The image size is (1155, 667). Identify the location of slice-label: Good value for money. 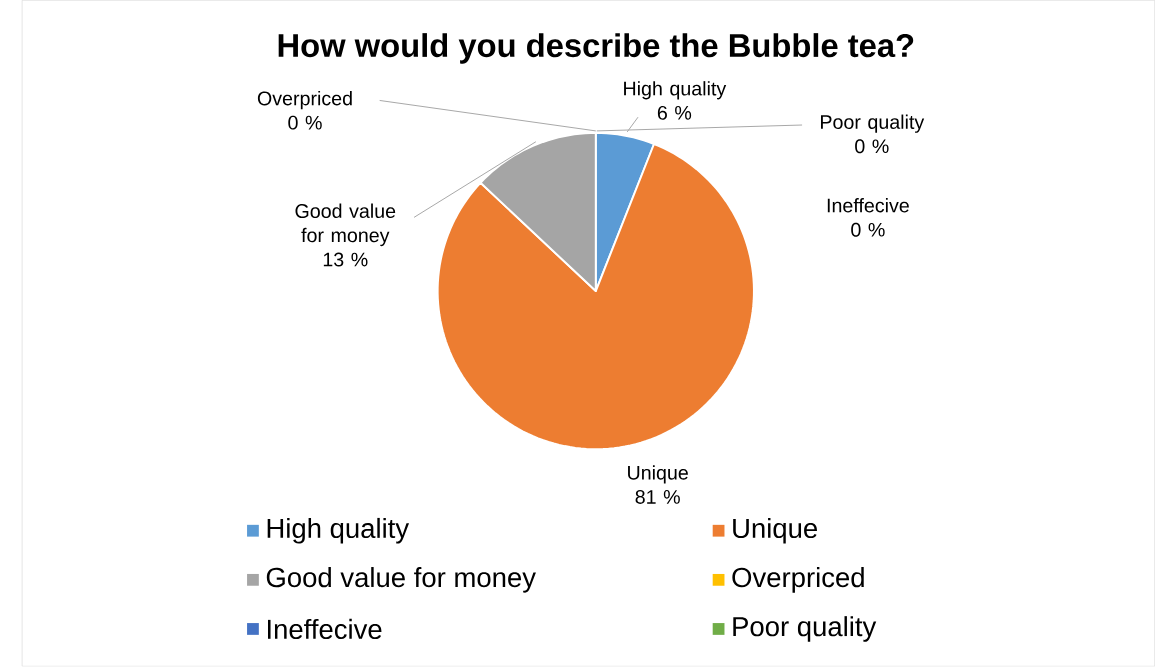
(345, 225).